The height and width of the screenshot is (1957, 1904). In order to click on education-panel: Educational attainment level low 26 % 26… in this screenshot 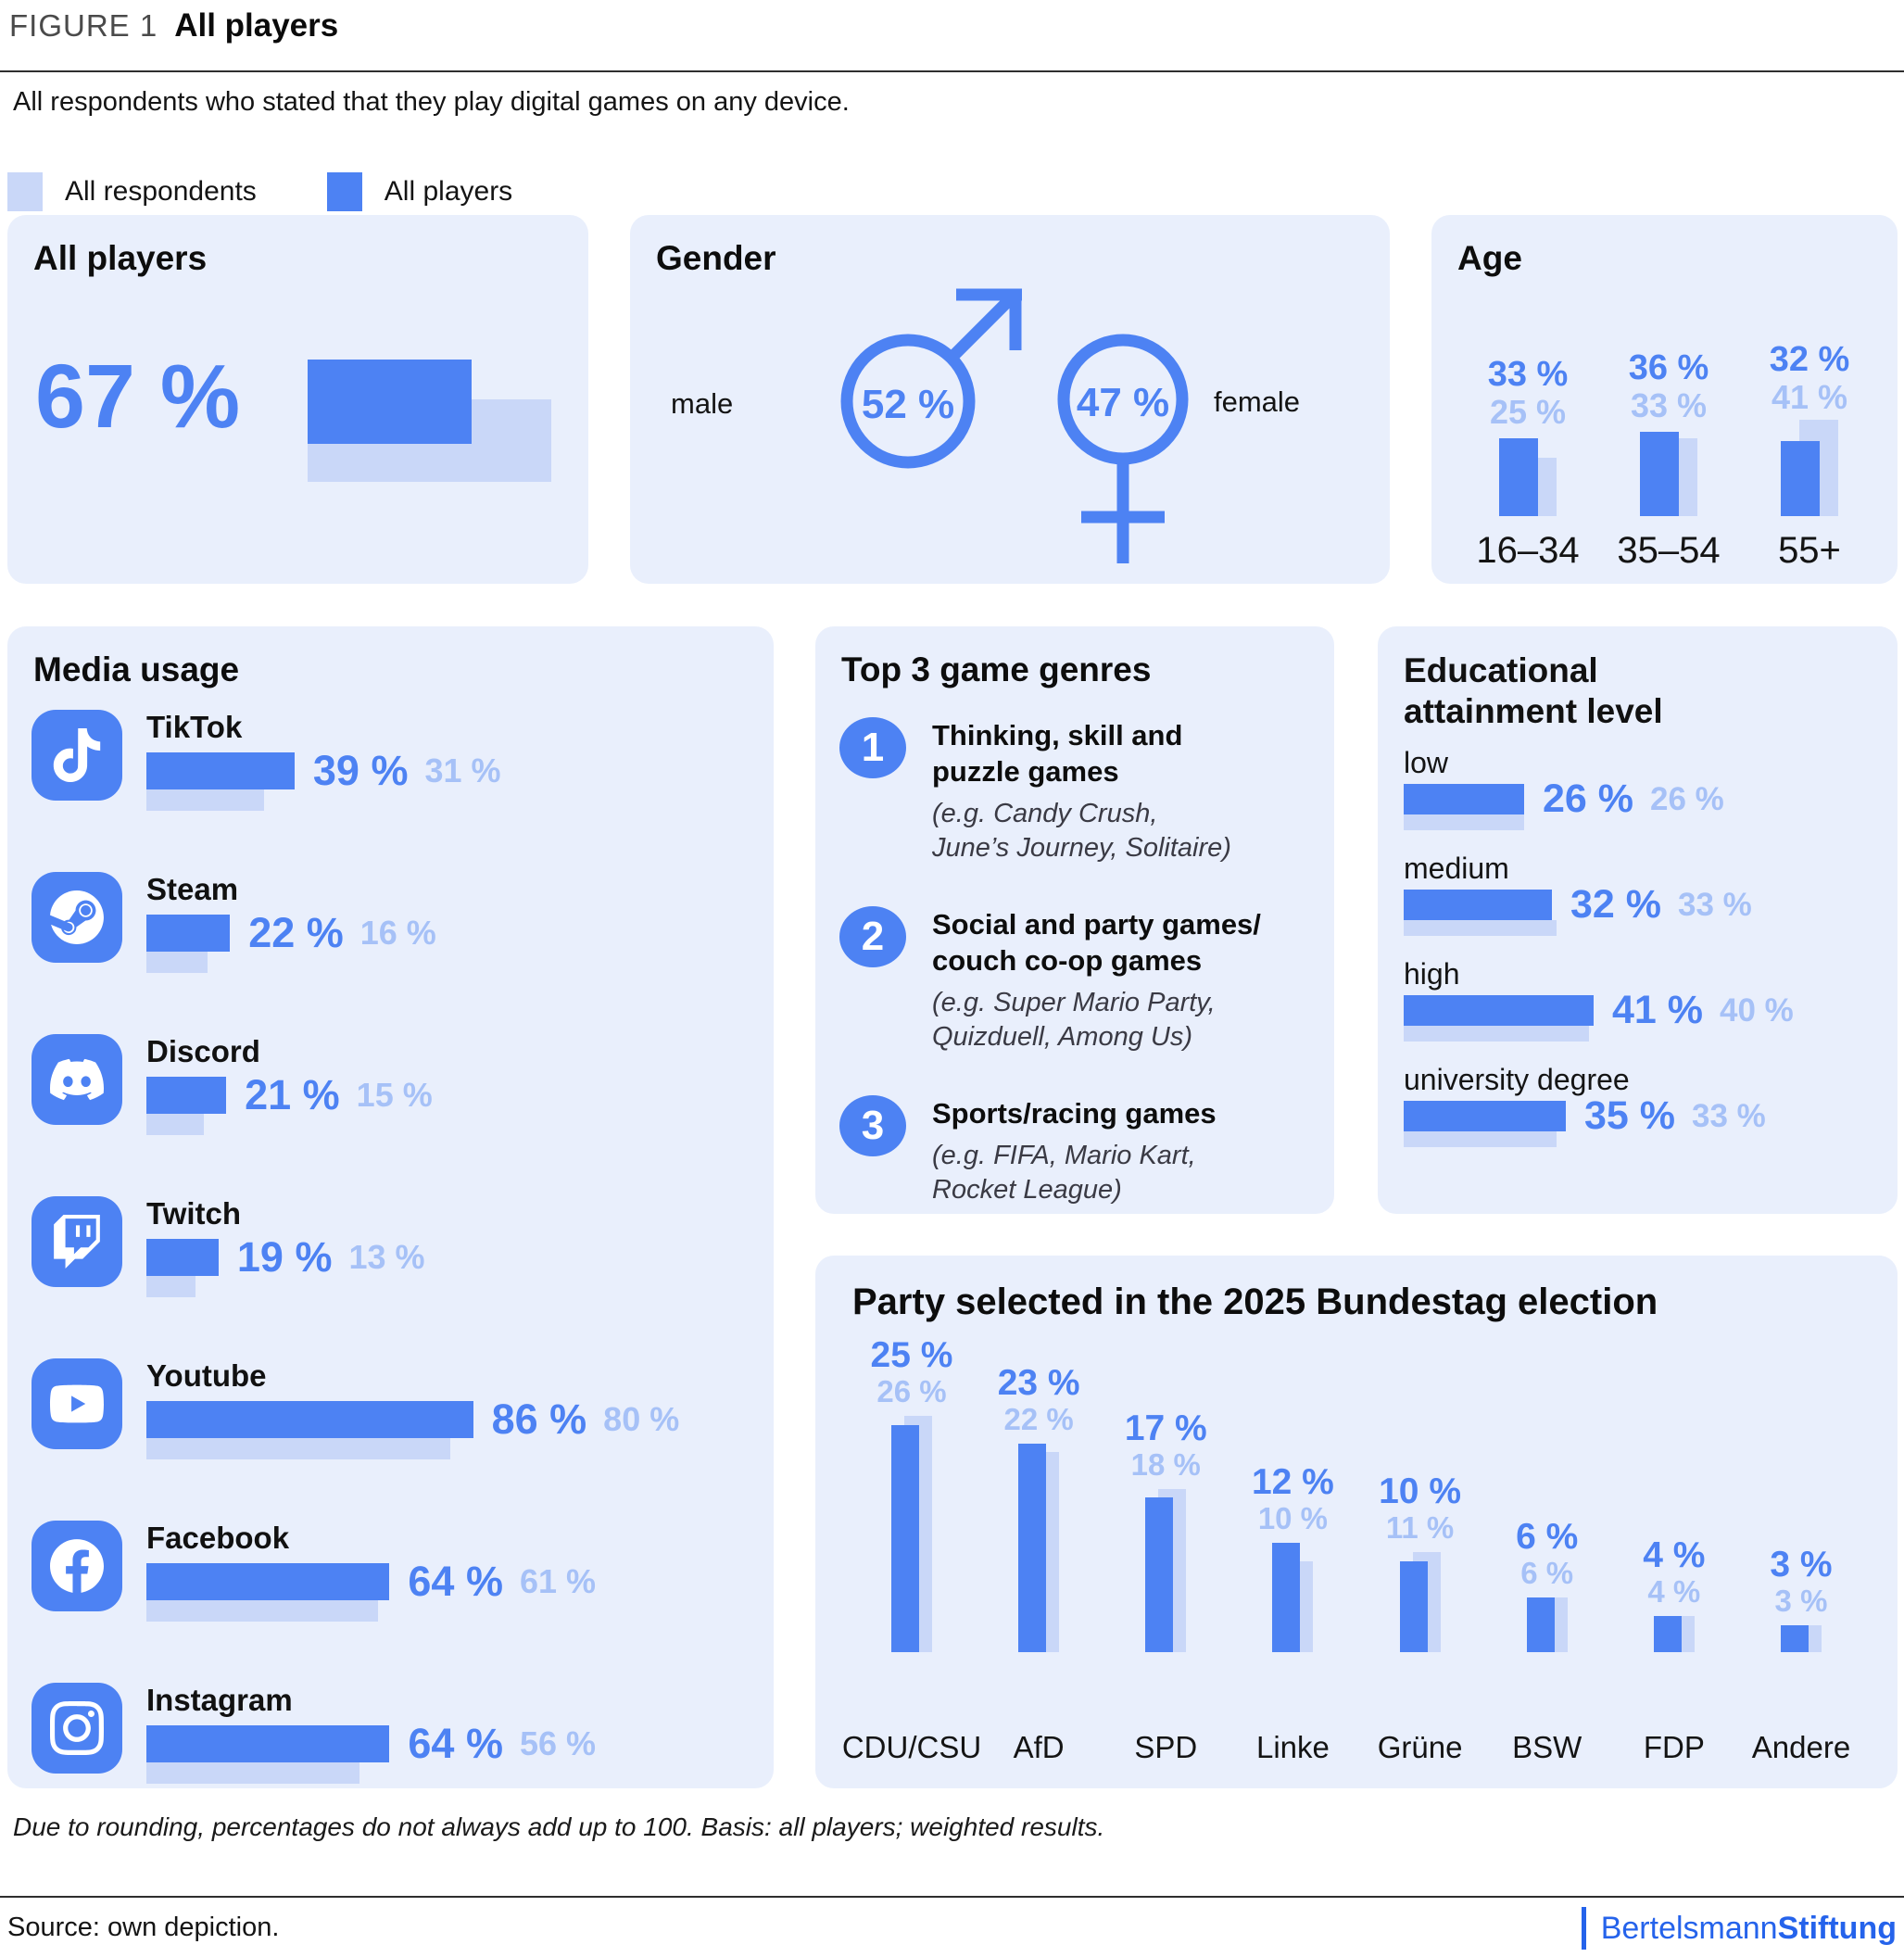, I will do `click(1638, 920)`.